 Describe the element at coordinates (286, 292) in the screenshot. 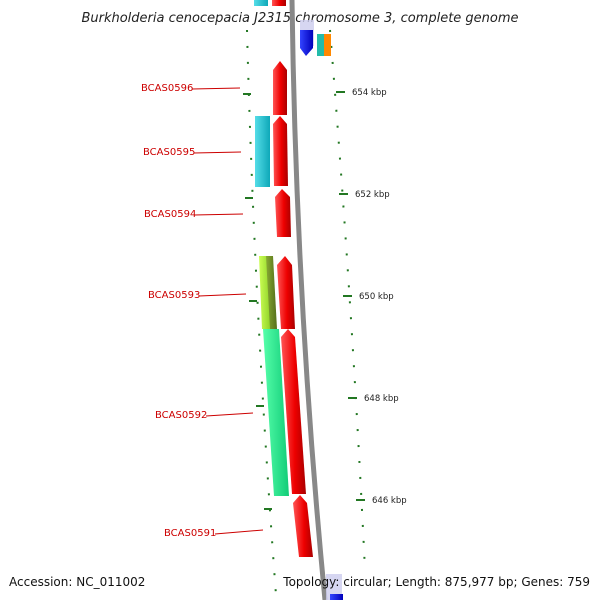

I see `gene-arrow-BCAS0593` at that location.